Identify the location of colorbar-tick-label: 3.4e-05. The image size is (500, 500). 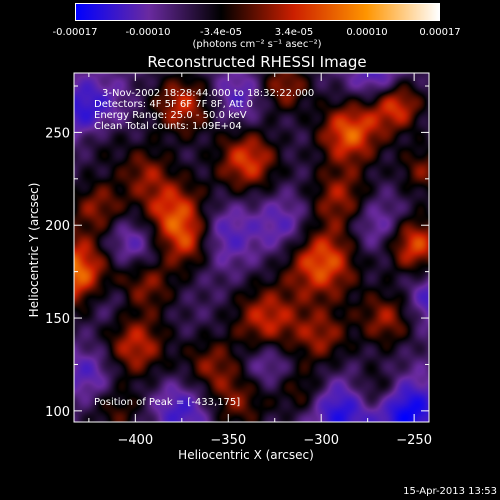
(294, 32).